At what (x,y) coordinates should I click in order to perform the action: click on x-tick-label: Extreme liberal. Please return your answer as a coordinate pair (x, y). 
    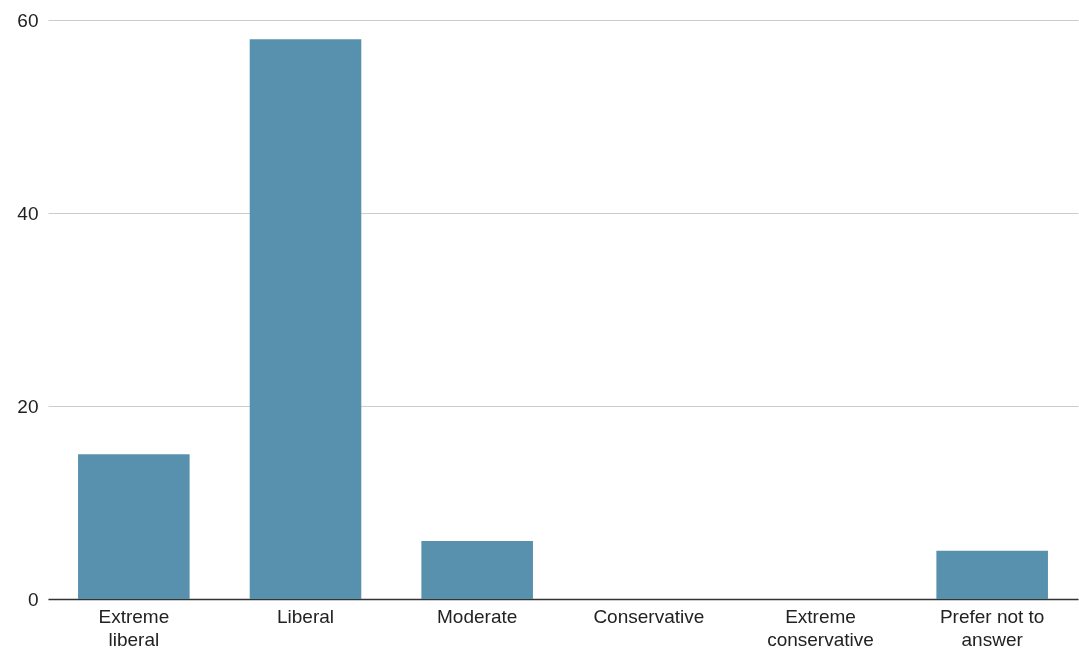
    Looking at the image, I should click on (134, 627).